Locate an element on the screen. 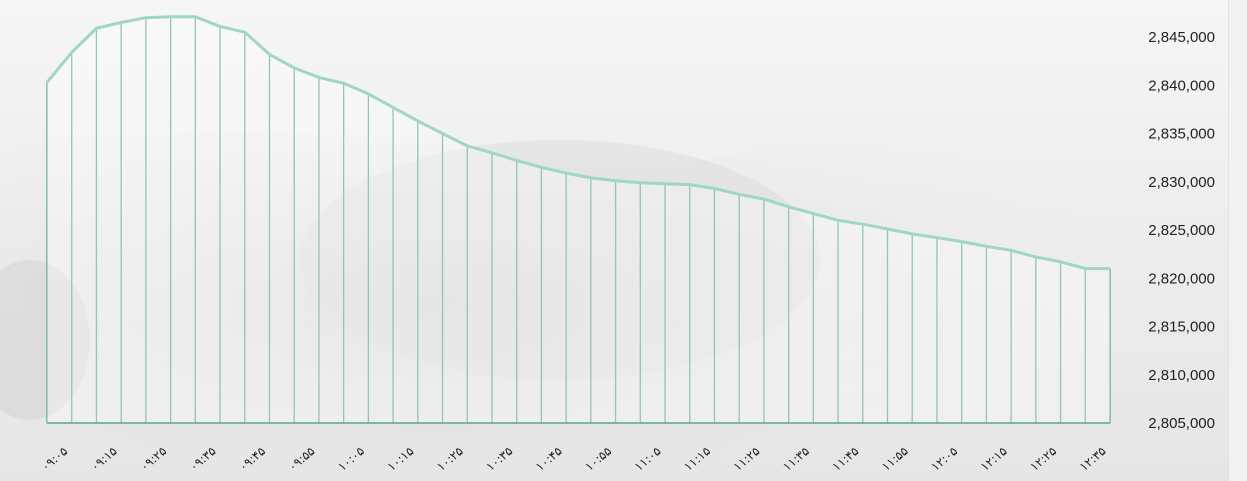 This screenshot has width=1247, height=481. y-tick-label: 2,840,000 is located at coordinates (1181, 85).